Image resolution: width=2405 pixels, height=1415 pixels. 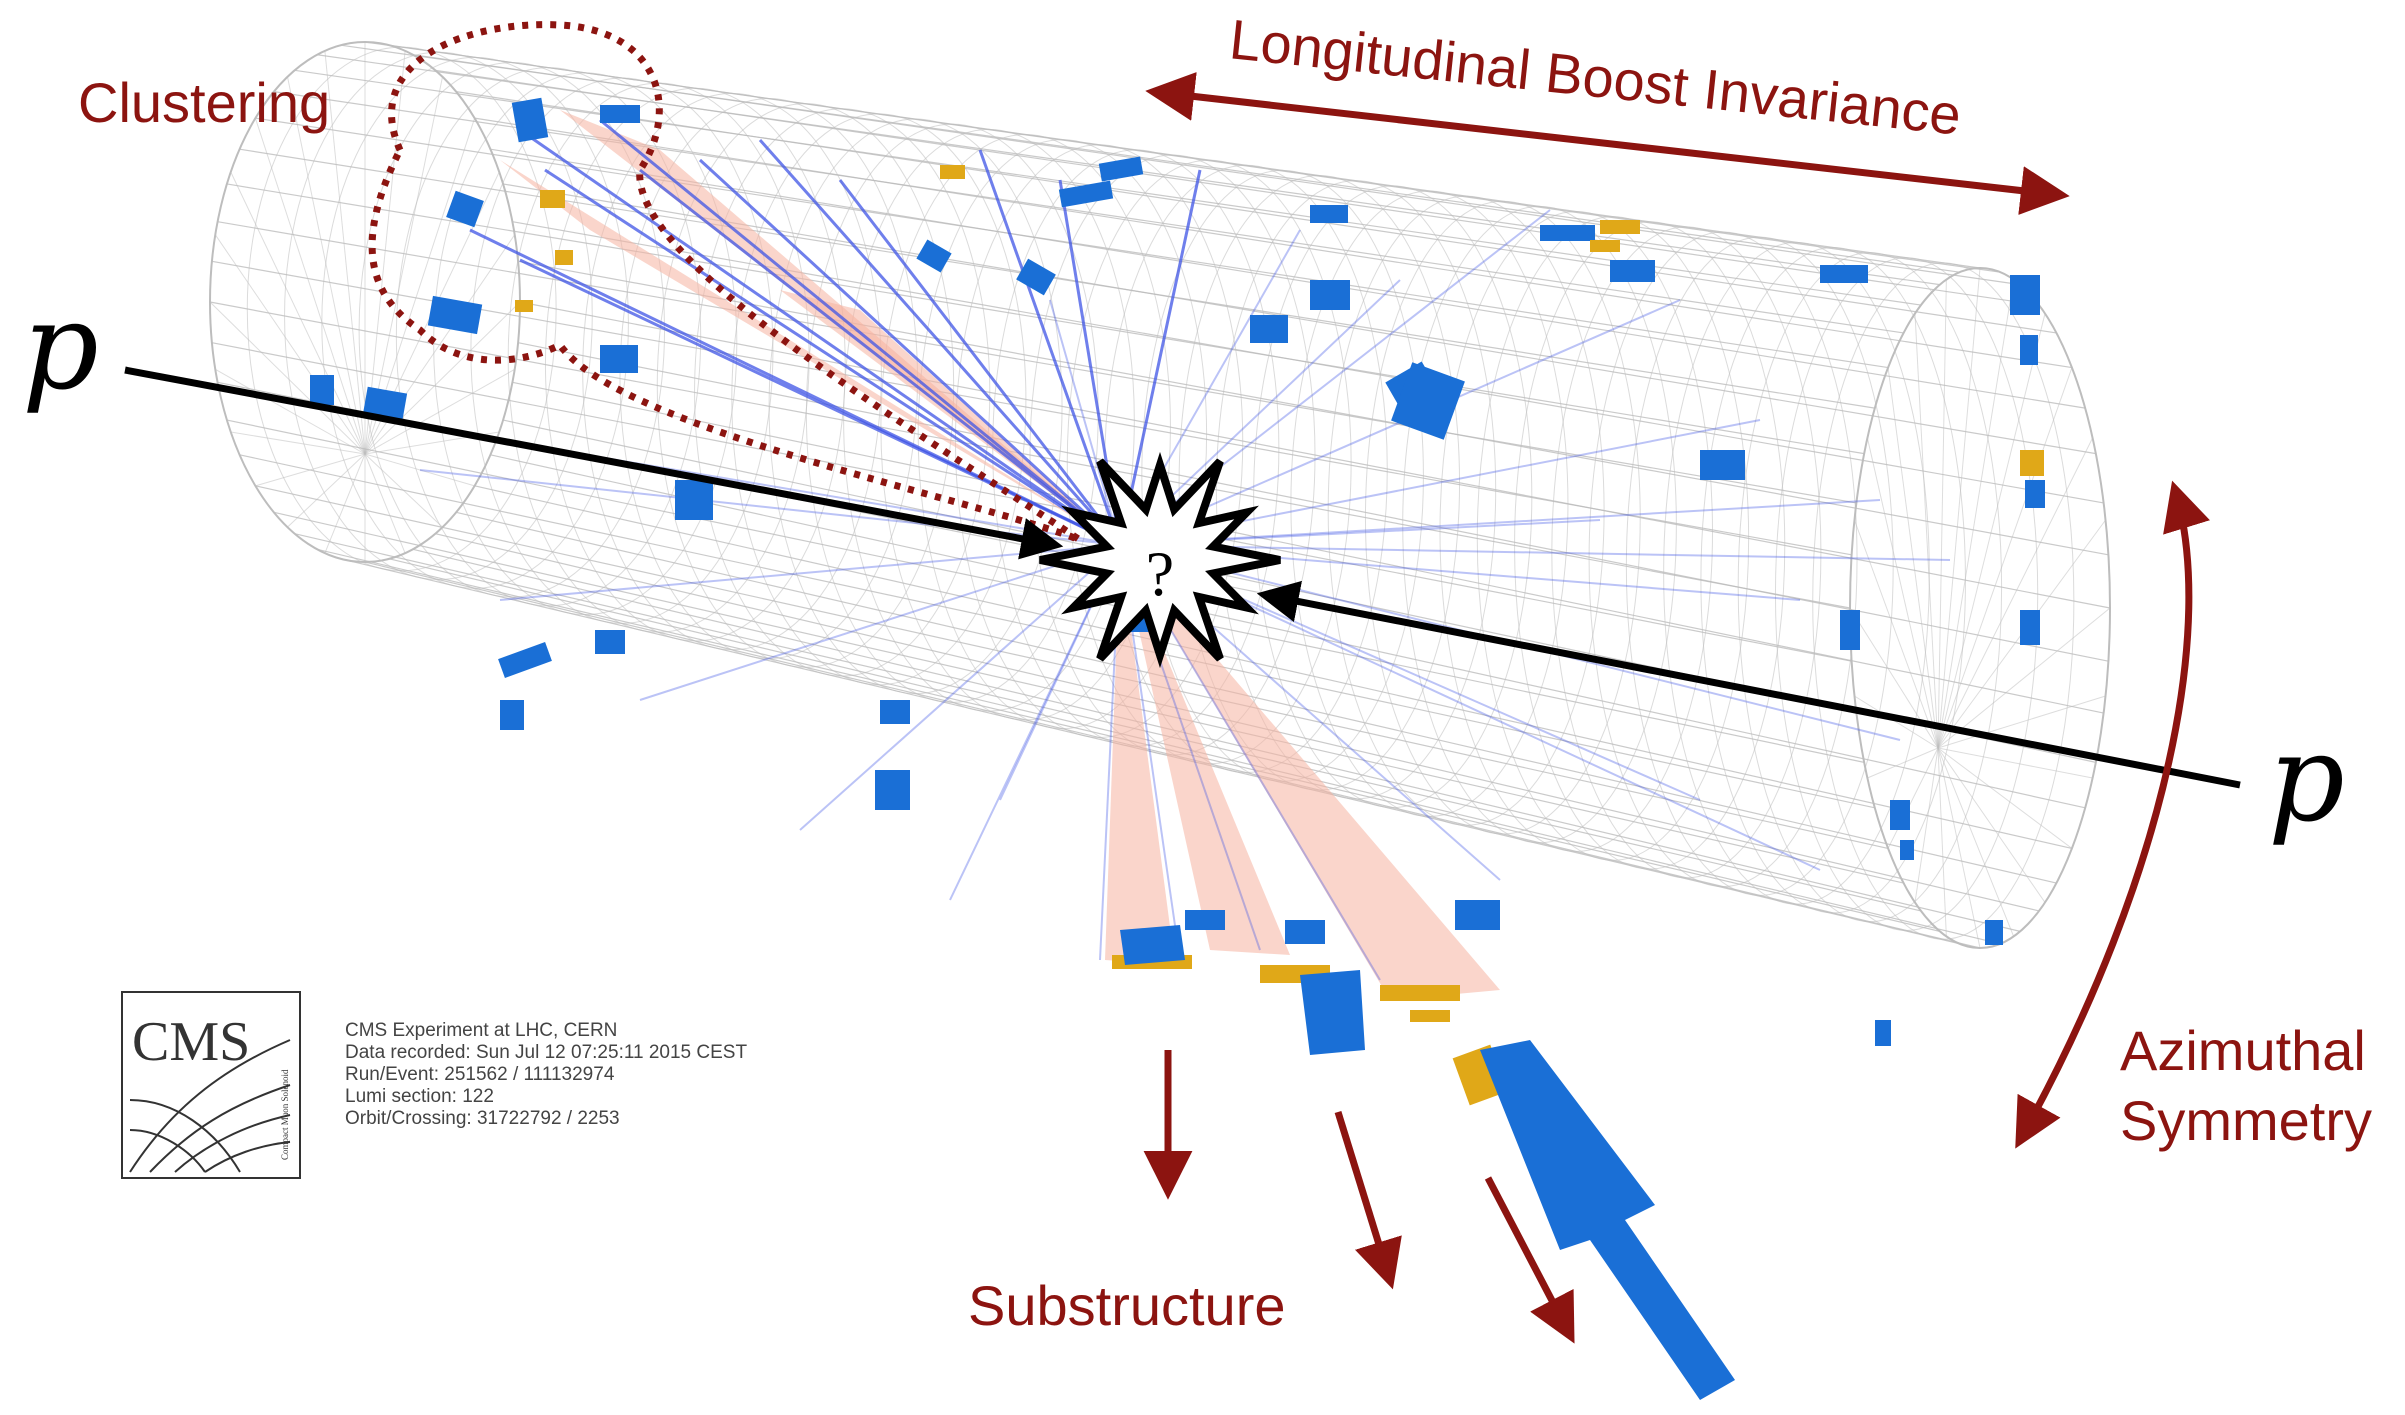 What do you see at coordinates (285, 1114) in the screenshot?
I see `cms-logo-subtext: Compact Muon Solenoid` at bounding box center [285, 1114].